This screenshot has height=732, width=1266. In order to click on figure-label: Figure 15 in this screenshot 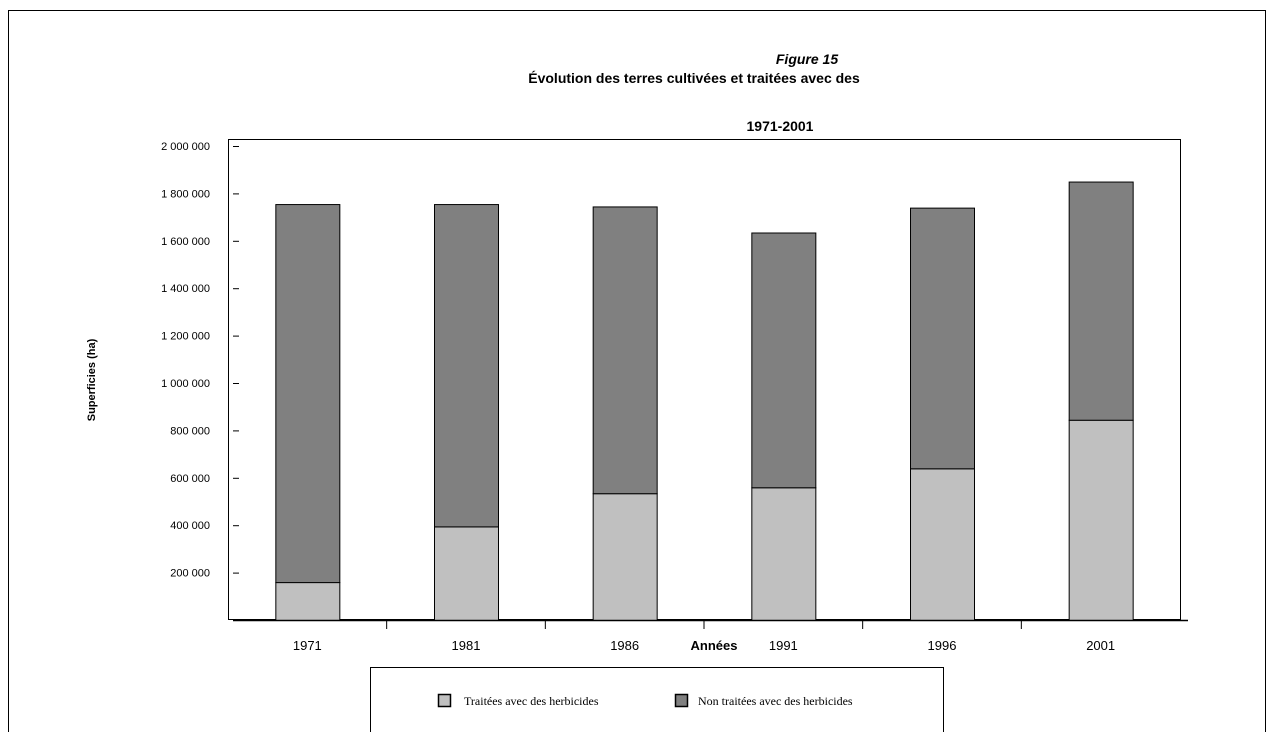, I will do `click(807, 59)`.